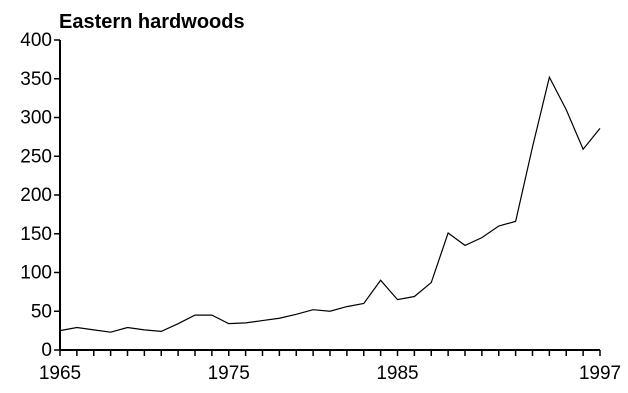  Describe the element at coordinates (41, 311) in the screenshot. I see `y-tick-label: 50` at that location.